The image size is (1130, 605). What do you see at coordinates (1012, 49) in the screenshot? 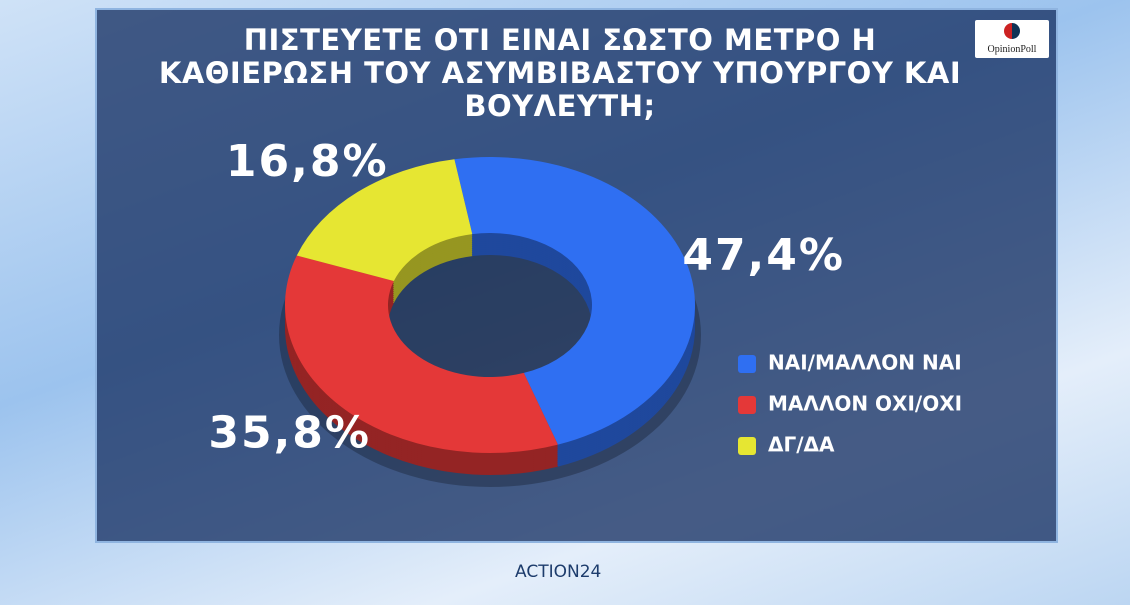
I see `logo-text: OpinionPoll` at bounding box center [1012, 49].